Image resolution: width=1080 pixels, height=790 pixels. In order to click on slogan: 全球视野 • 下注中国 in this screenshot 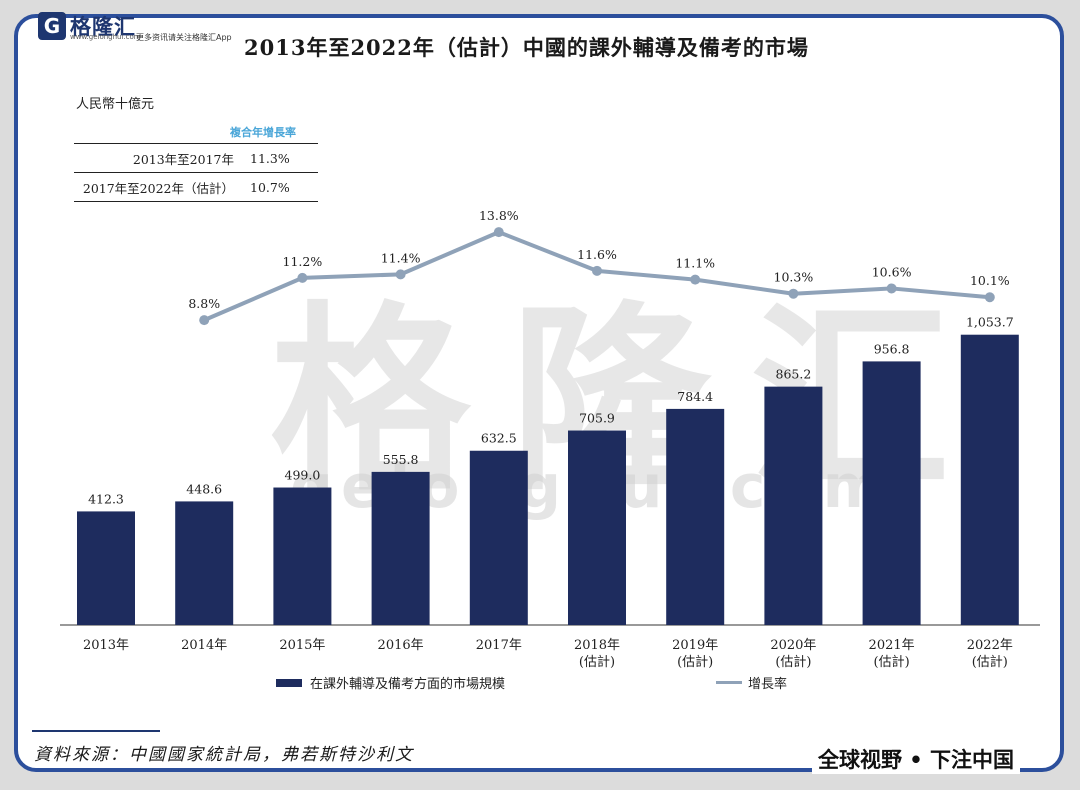, I will do `click(916, 759)`.